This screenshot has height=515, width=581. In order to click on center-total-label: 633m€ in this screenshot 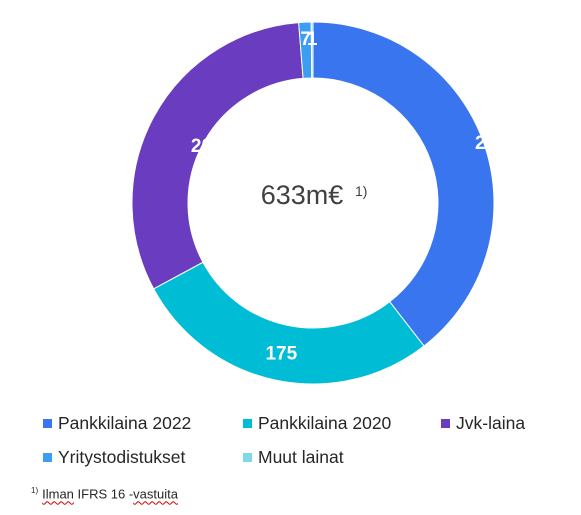, I will do `click(302, 195)`.